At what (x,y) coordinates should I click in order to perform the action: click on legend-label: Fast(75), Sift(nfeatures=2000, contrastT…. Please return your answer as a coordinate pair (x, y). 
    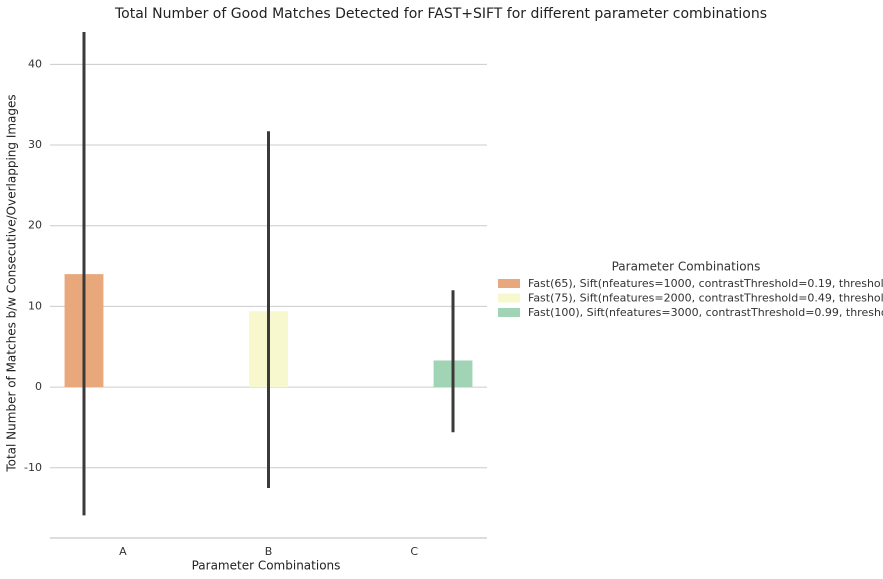
    Looking at the image, I should click on (705, 298).